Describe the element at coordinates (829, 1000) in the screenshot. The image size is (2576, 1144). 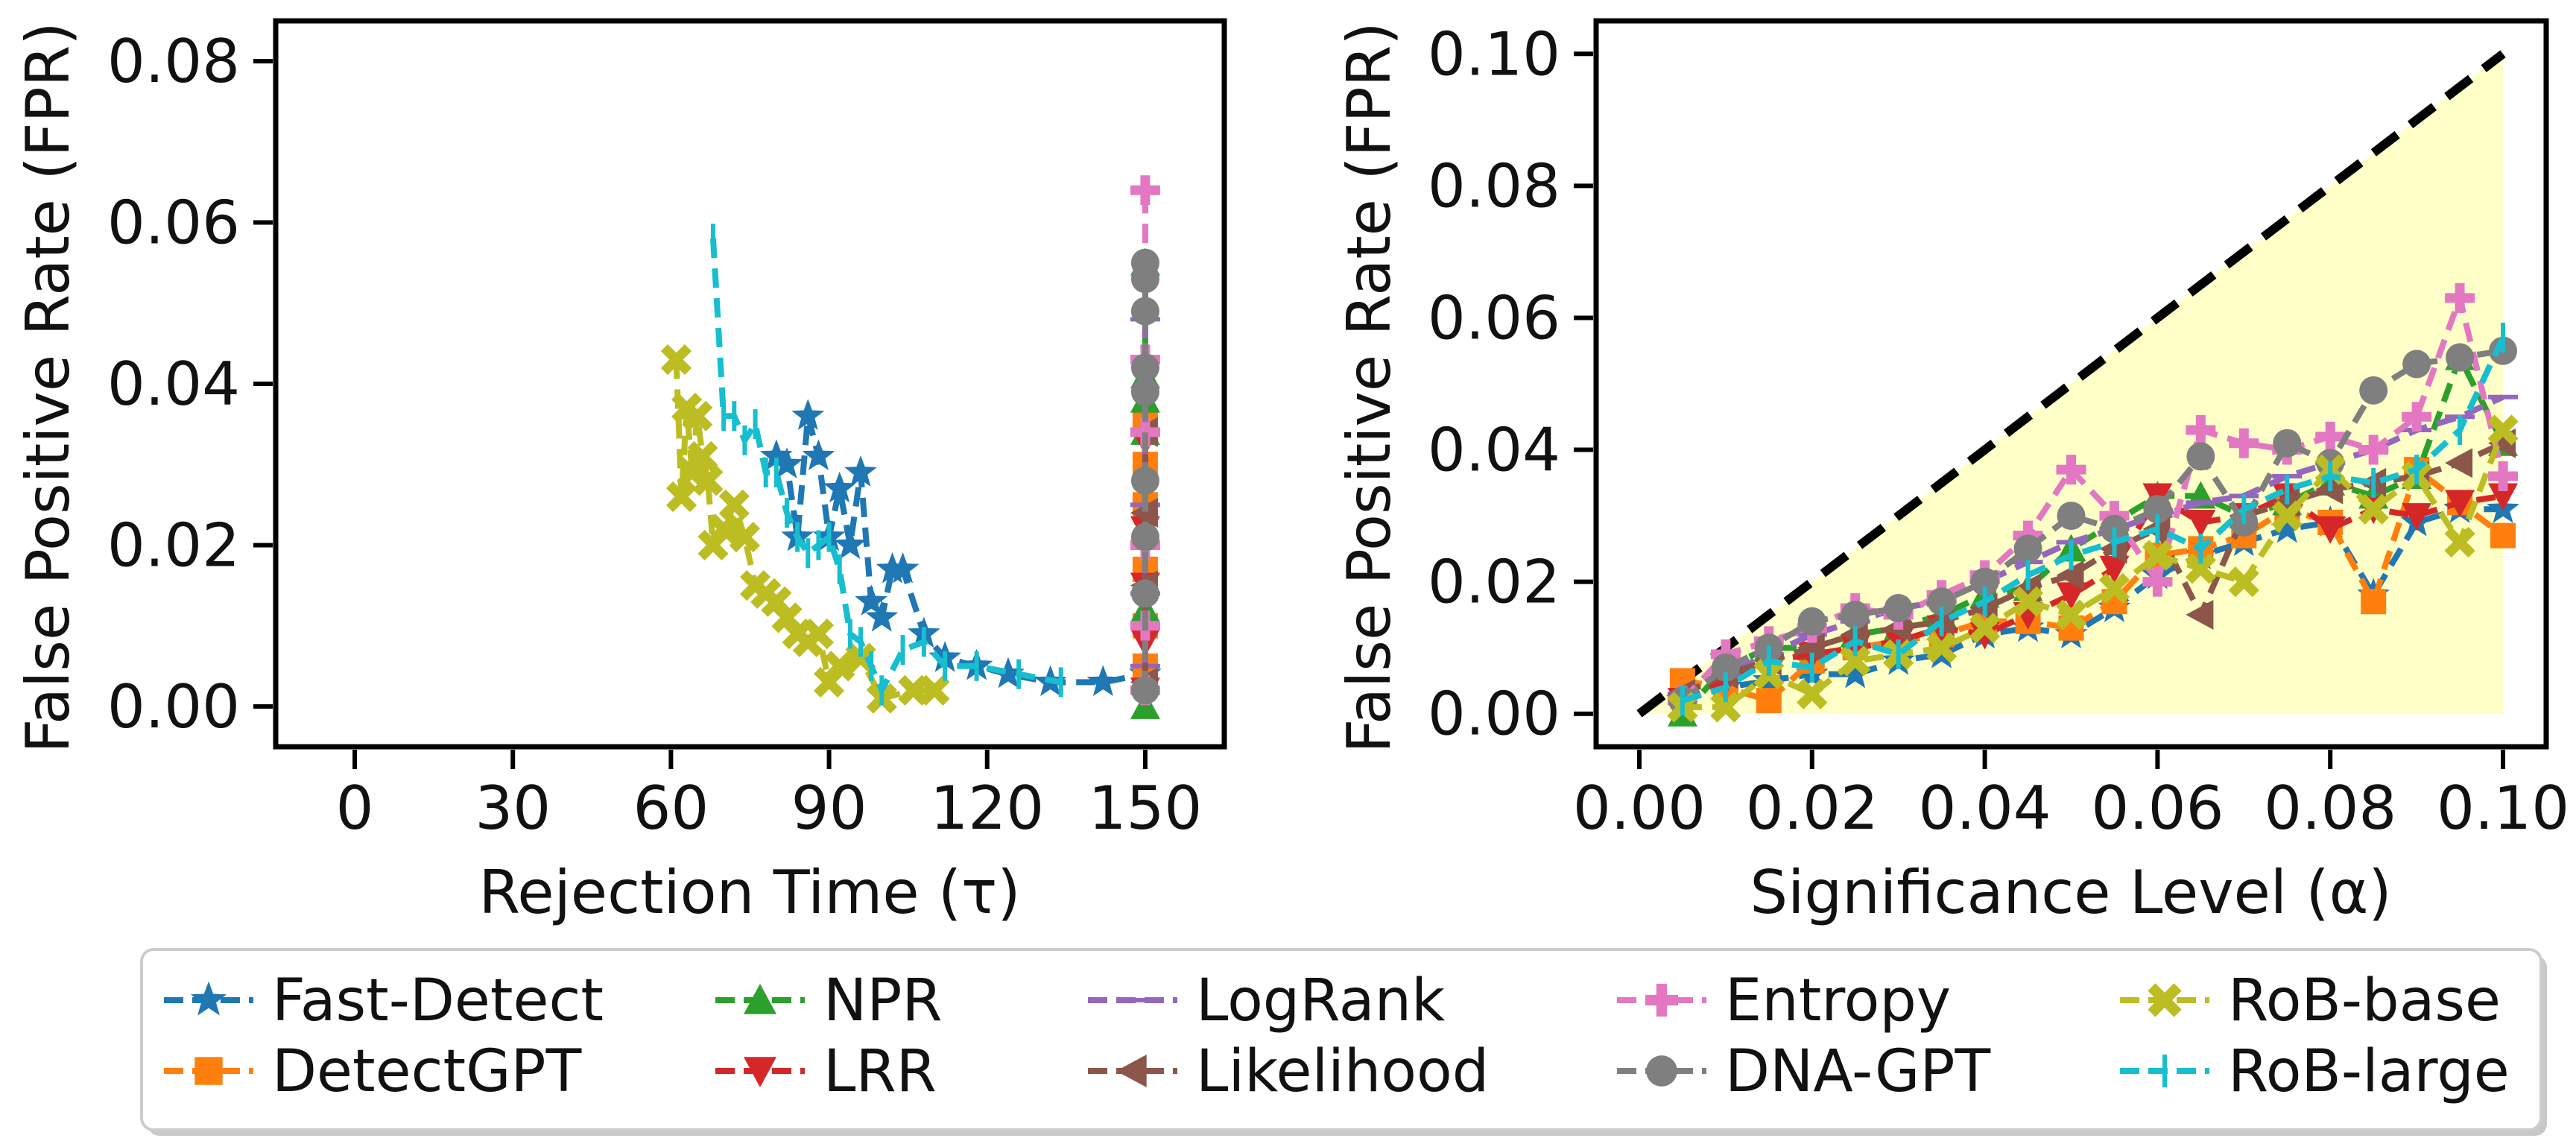
I see `legend-entry-npr: NPR` at that location.